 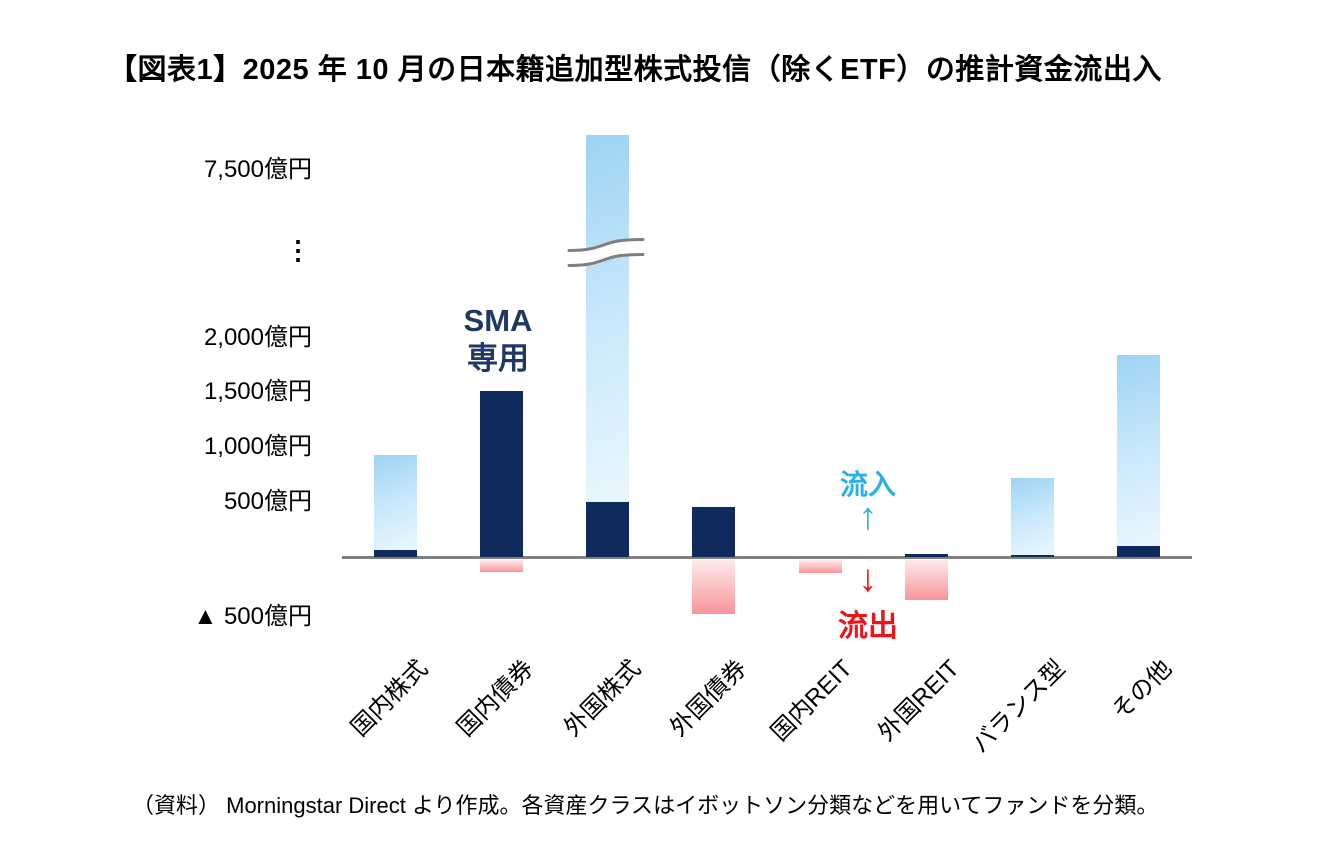 What do you see at coordinates (767, 557) in the screenshot?
I see `zero-axis-line` at bounding box center [767, 557].